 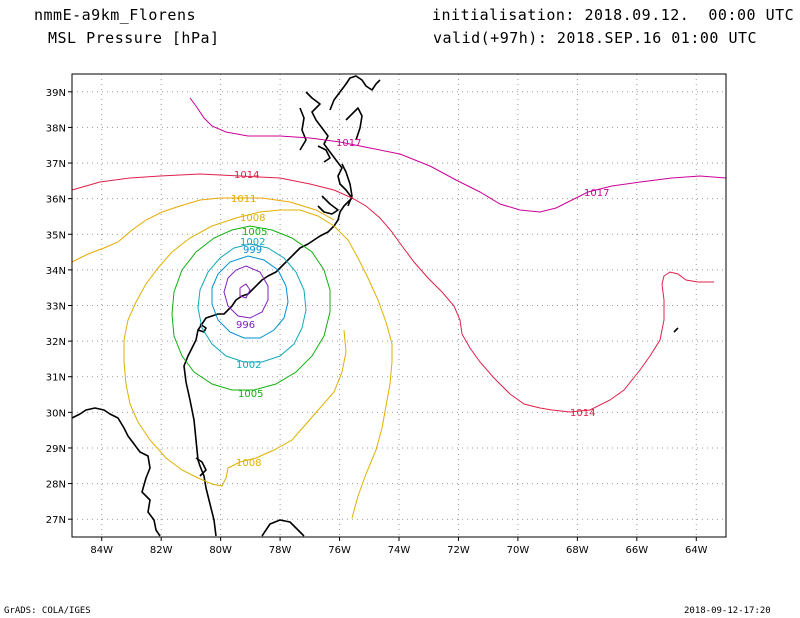 What do you see at coordinates (56, 520) in the screenshot?
I see `y-tick-label: 27N` at bounding box center [56, 520].